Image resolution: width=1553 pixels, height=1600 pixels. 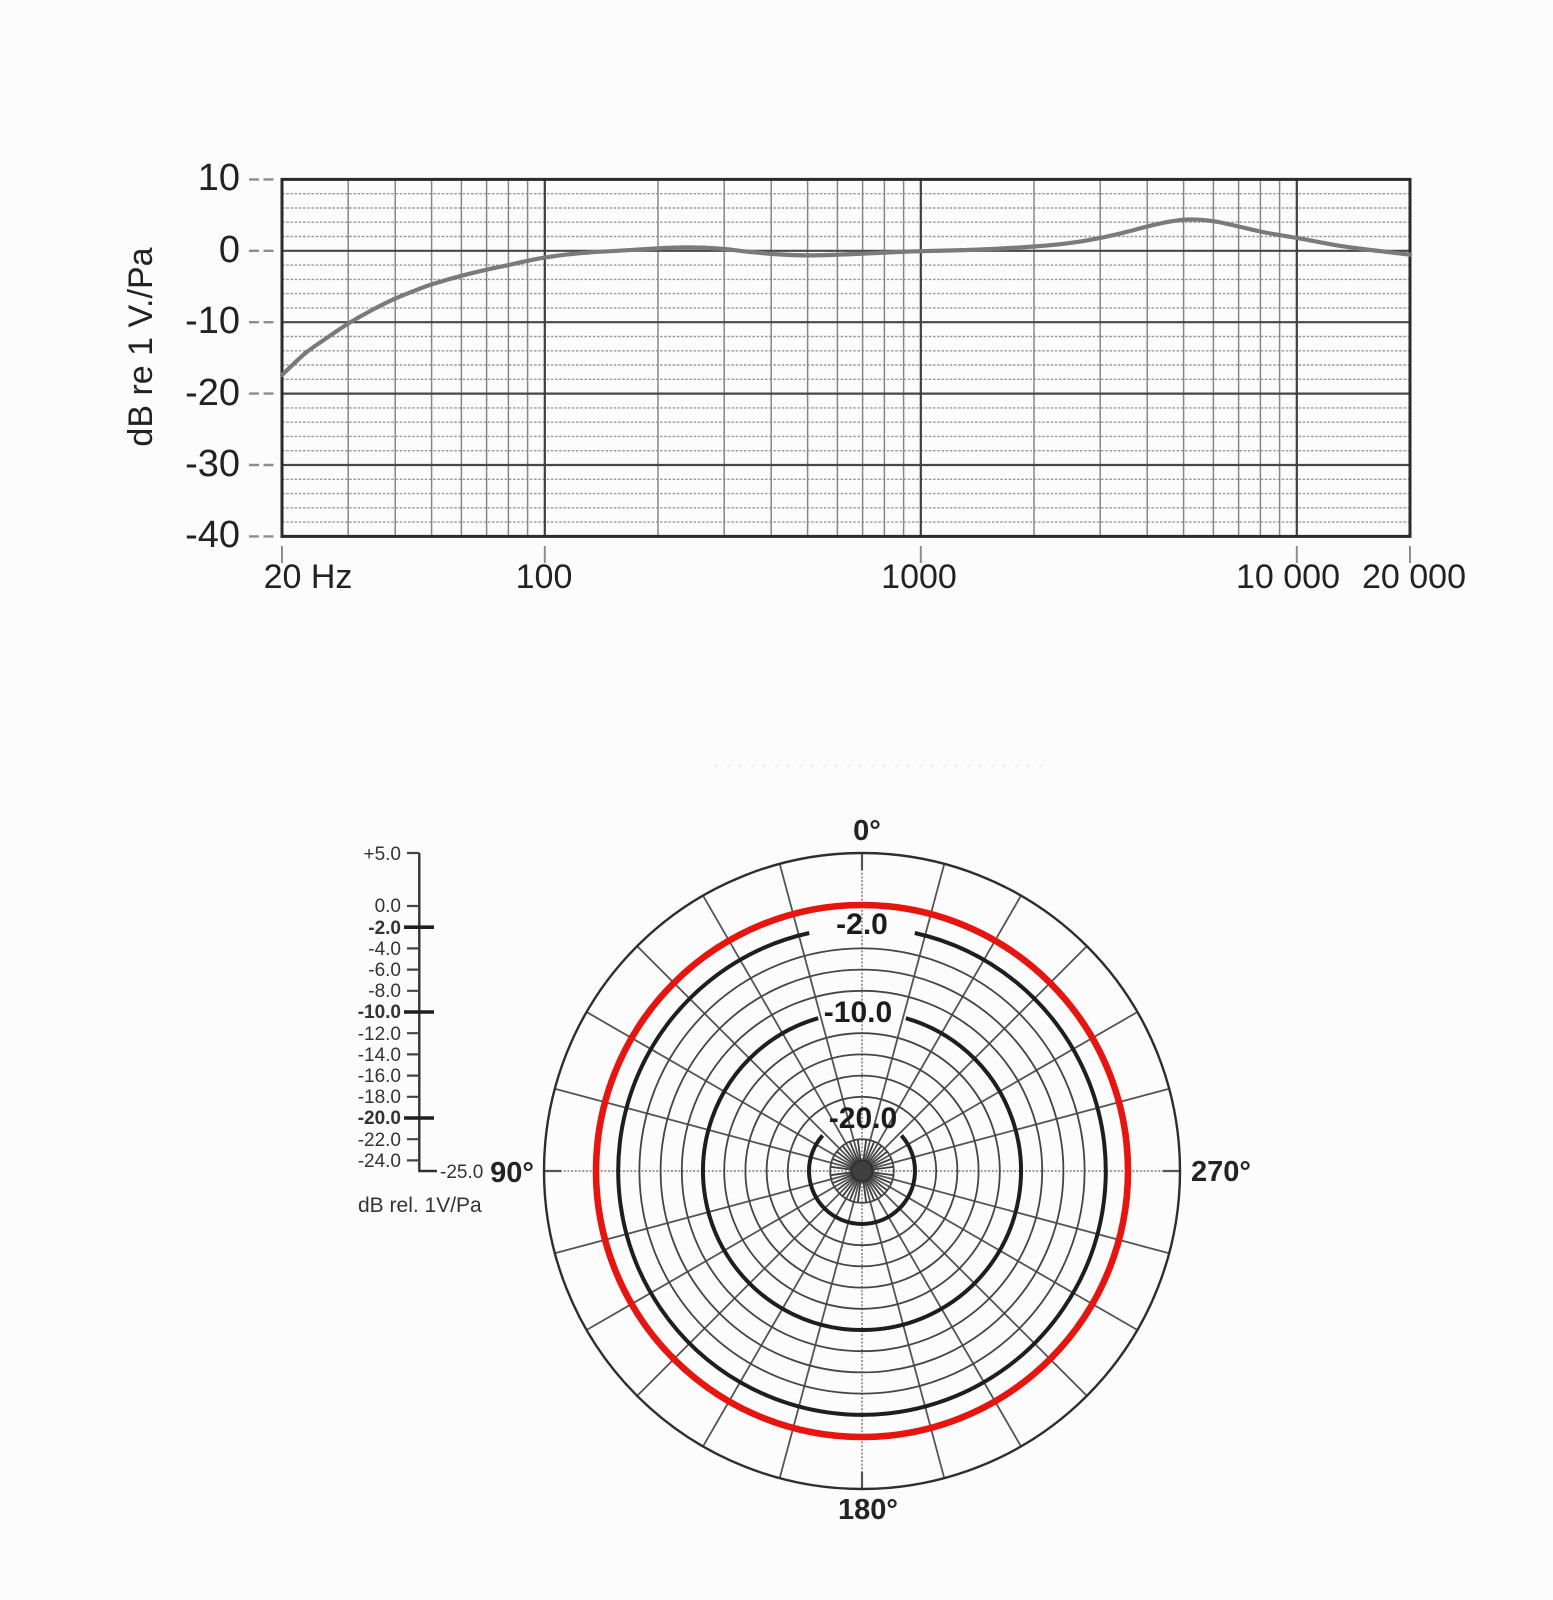 What do you see at coordinates (379, 1097) in the screenshot?
I see `svg-text: -18.0` at bounding box center [379, 1097].